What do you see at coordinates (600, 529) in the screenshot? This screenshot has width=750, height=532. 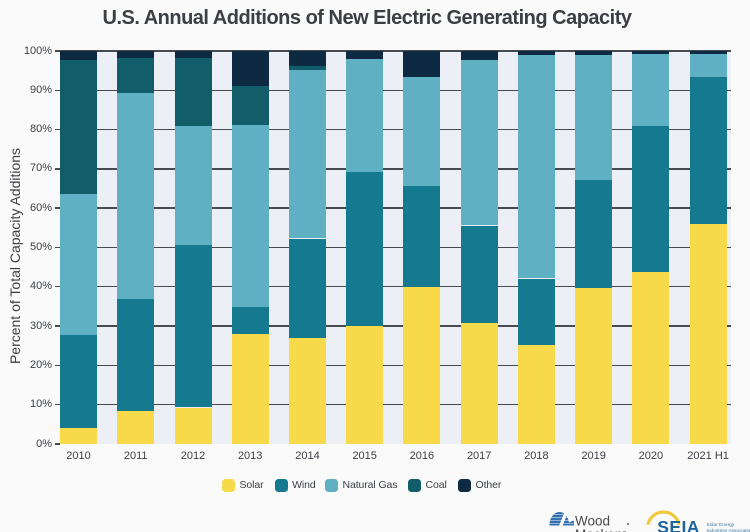 I see `svg-text: Mackenzie` at bounding box center [600, 529].